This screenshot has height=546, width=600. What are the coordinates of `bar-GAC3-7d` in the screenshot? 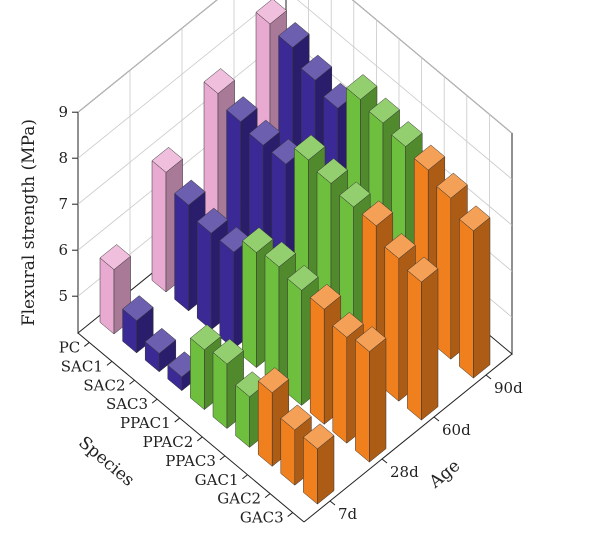 It's located at (319, 464).